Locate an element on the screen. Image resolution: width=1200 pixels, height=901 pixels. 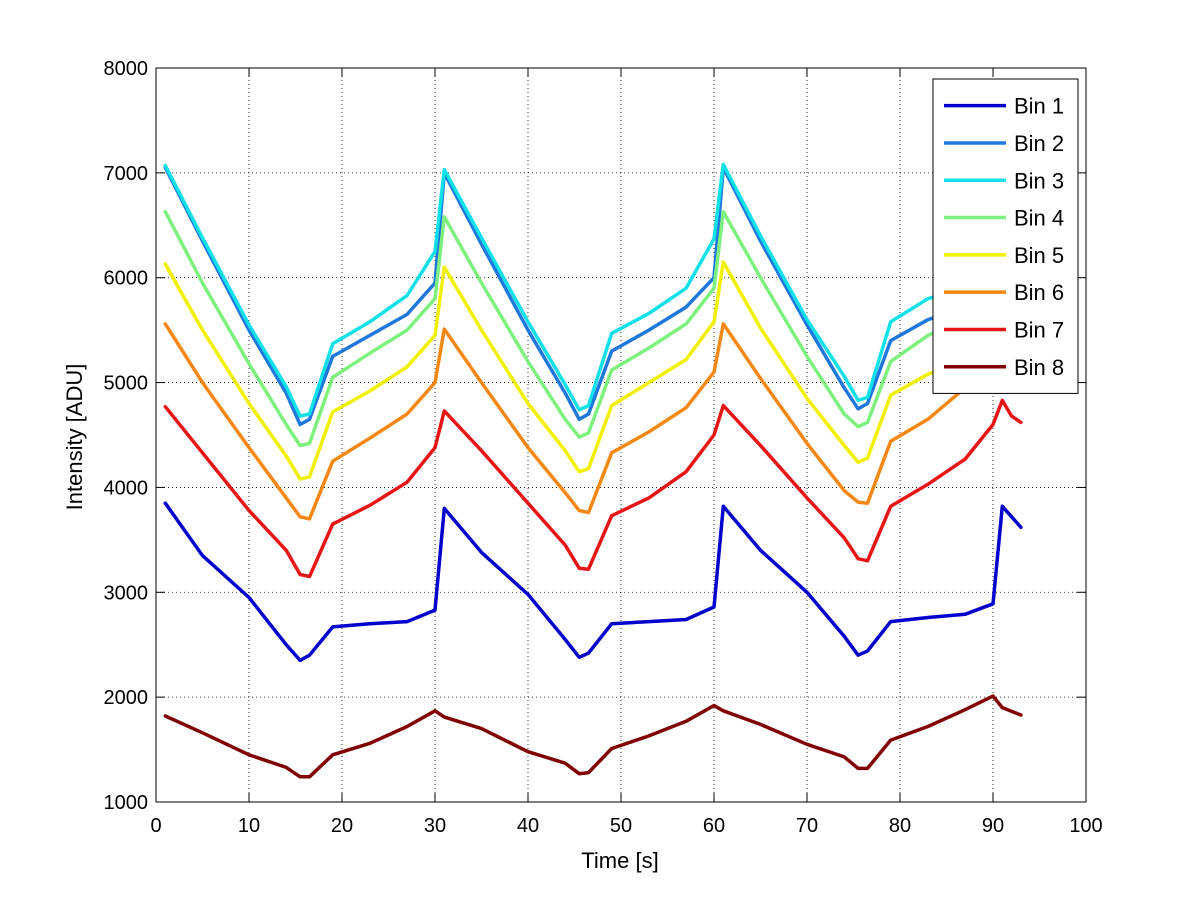
legend-label: Bin 1 is located at coordinates (1039, 106).